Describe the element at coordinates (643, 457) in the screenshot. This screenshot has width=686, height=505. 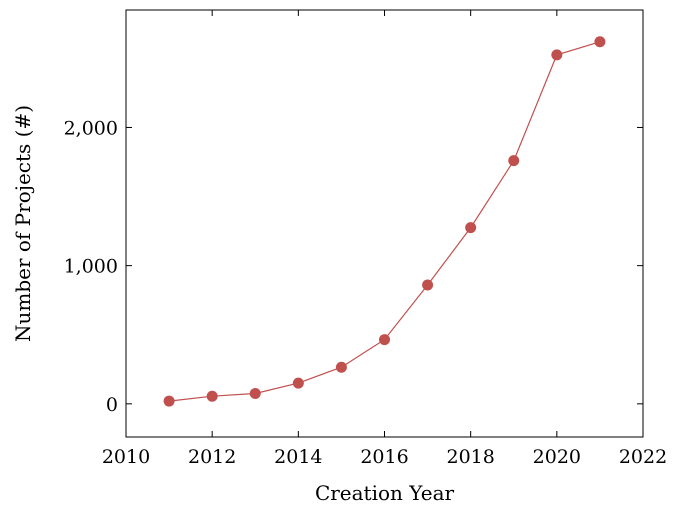
I see `x-tick-label: 2022` at that location.